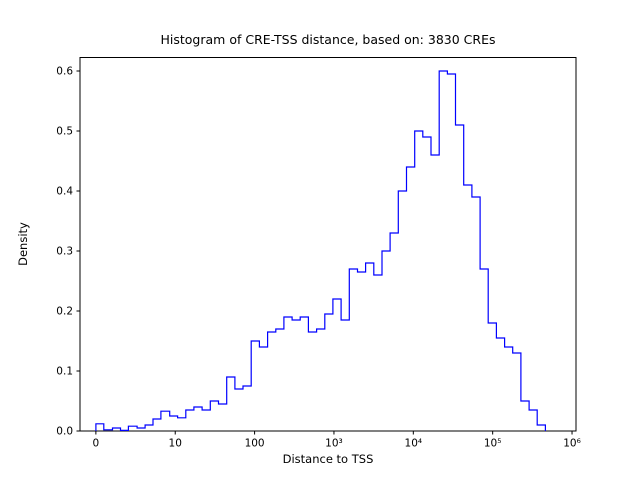 The width and height of the screenshot is (640, 480). I want to click on y-tick-label: 0.5, so click(64, 132).